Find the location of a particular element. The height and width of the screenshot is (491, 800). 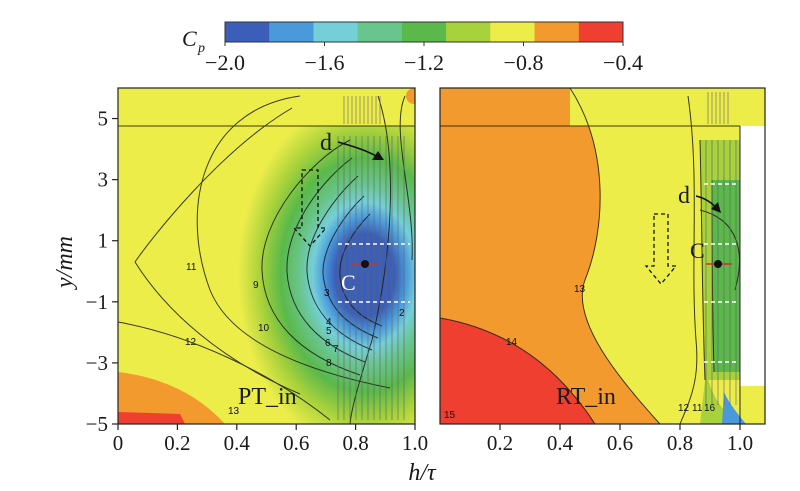

y-axis-title: y/mm is located at coordinates (65, 263).